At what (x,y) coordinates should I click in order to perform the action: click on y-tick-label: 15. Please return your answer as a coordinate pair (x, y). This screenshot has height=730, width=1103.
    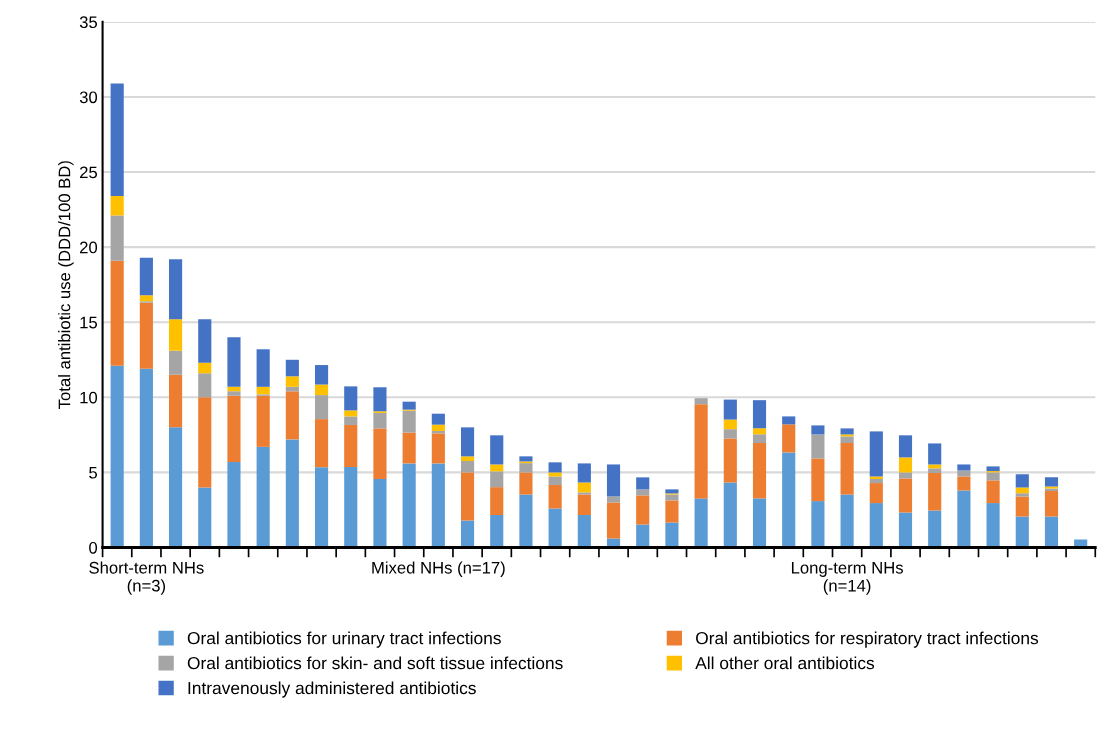
    Looking at the image, I should click on (89, 322).